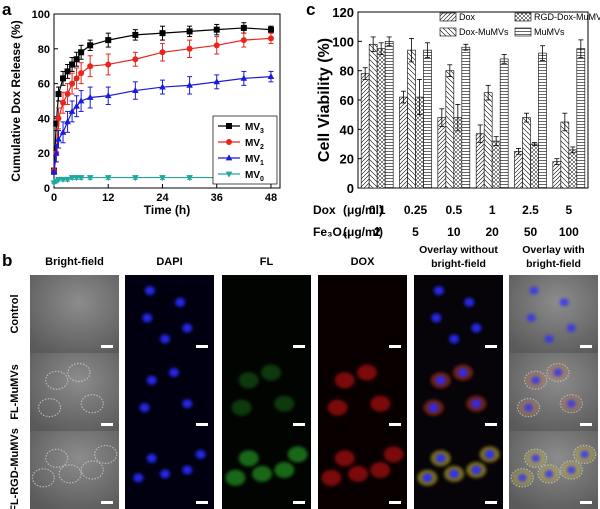 The image size is (600, 509). Describe the element at coordinates (167, 210) in the screenshot. I see `chart-a-xlabel: Time (h)` at that location.